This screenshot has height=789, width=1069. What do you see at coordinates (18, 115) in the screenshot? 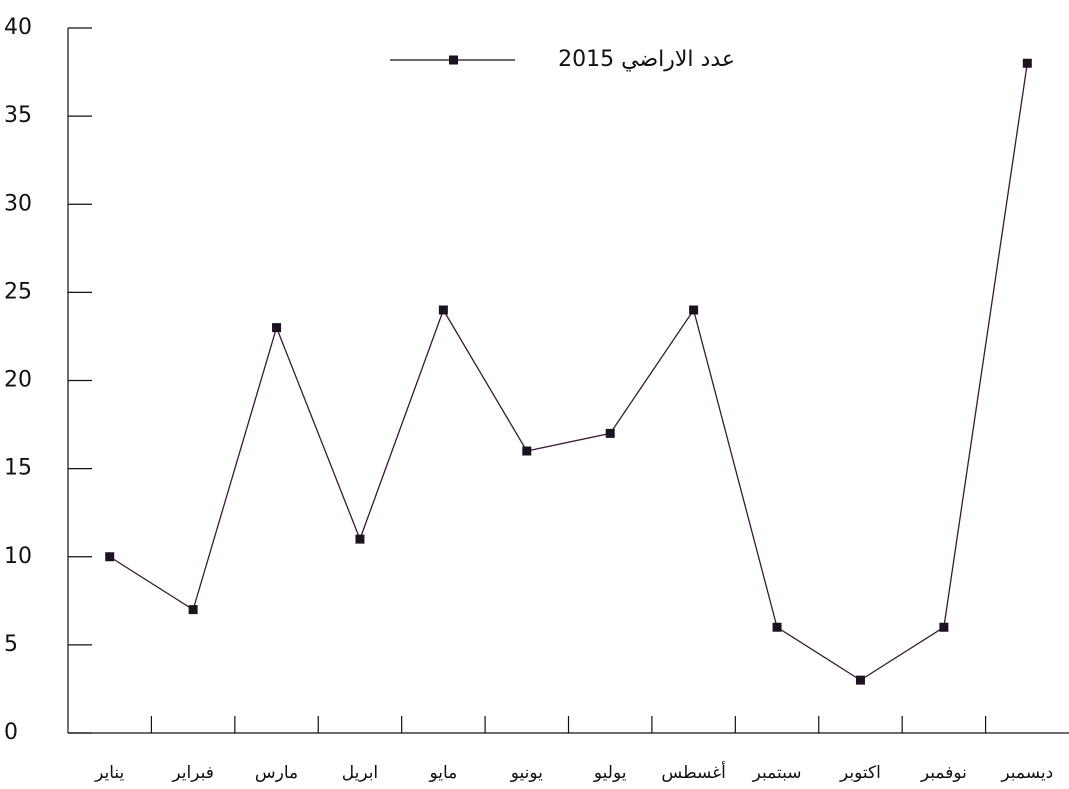
I see `y-tick-label: 35` at bounding box center [18, 115].